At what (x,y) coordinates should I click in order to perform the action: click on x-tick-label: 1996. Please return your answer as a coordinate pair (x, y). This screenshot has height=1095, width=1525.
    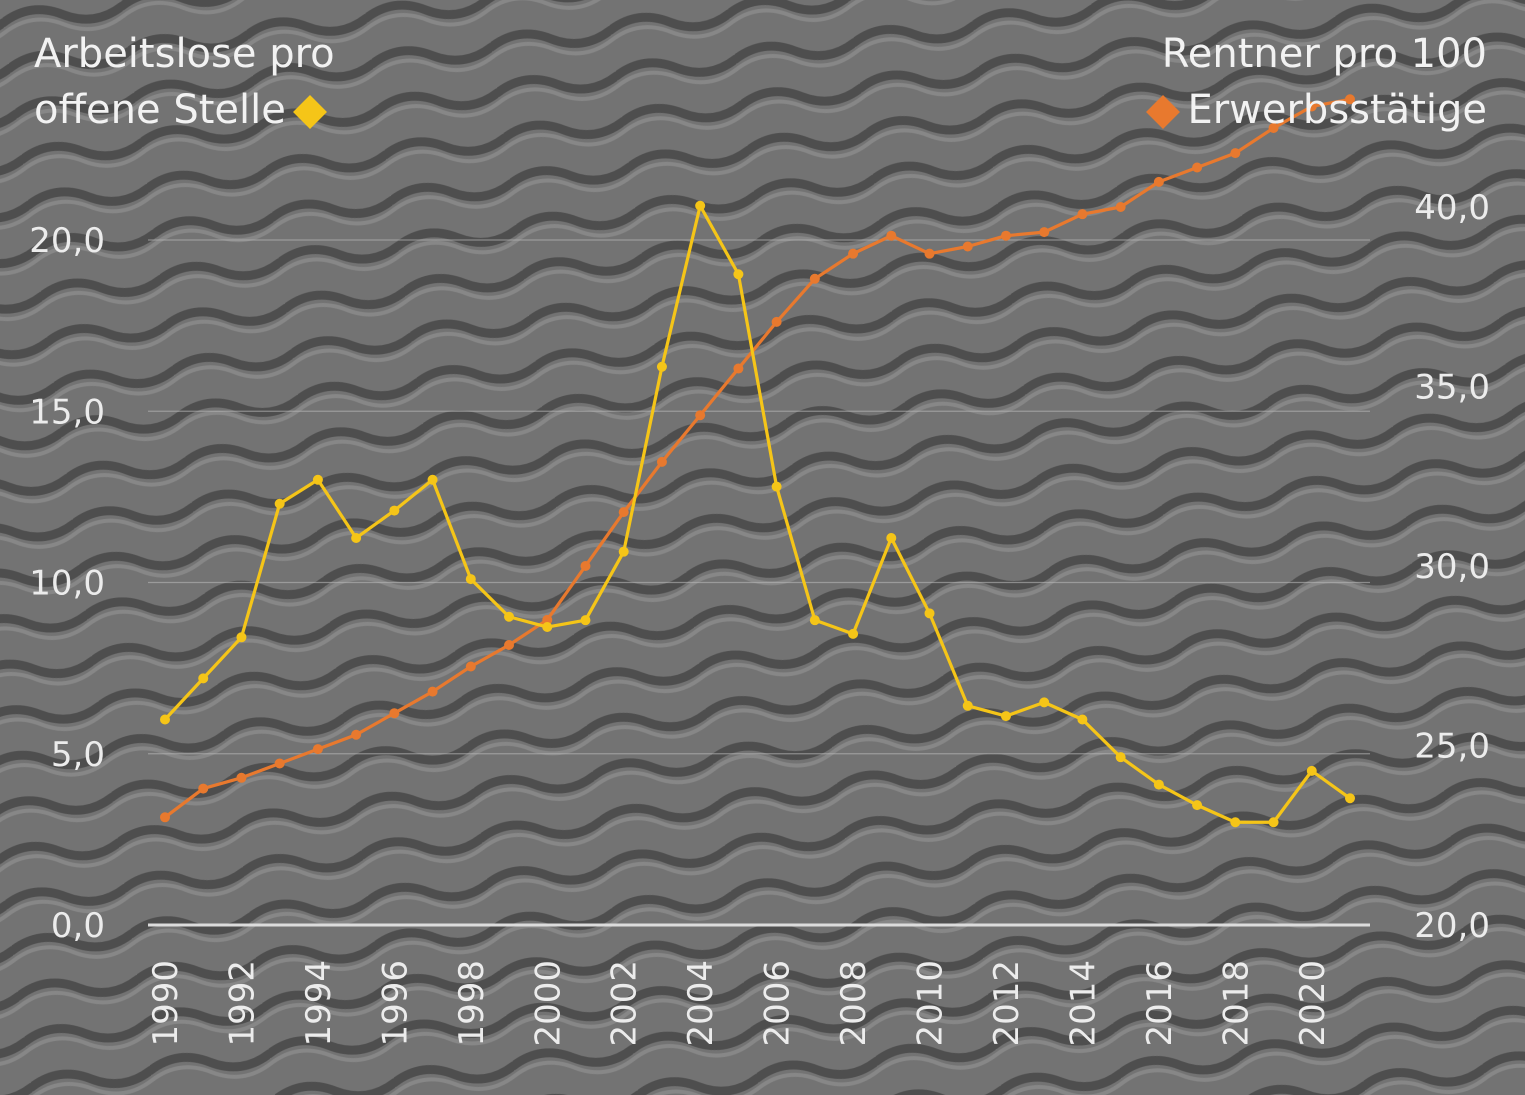
    Looking at the image, I should click on (395, 1003).